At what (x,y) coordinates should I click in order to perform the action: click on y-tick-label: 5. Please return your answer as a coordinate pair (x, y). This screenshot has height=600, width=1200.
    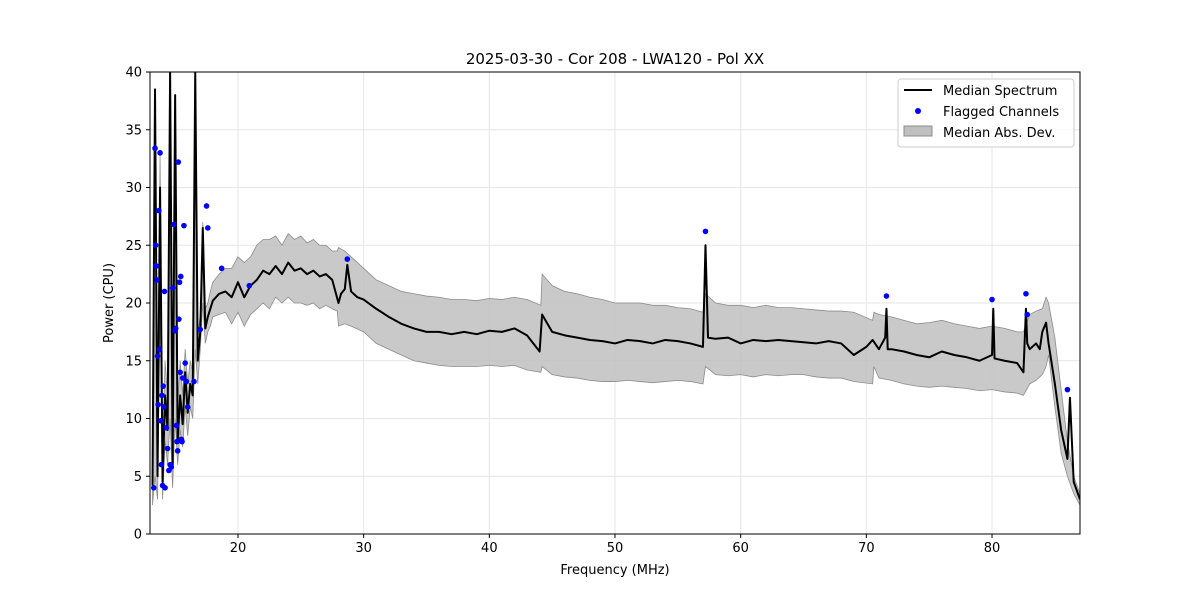
    Looking at the image, I should click on (138, 477).